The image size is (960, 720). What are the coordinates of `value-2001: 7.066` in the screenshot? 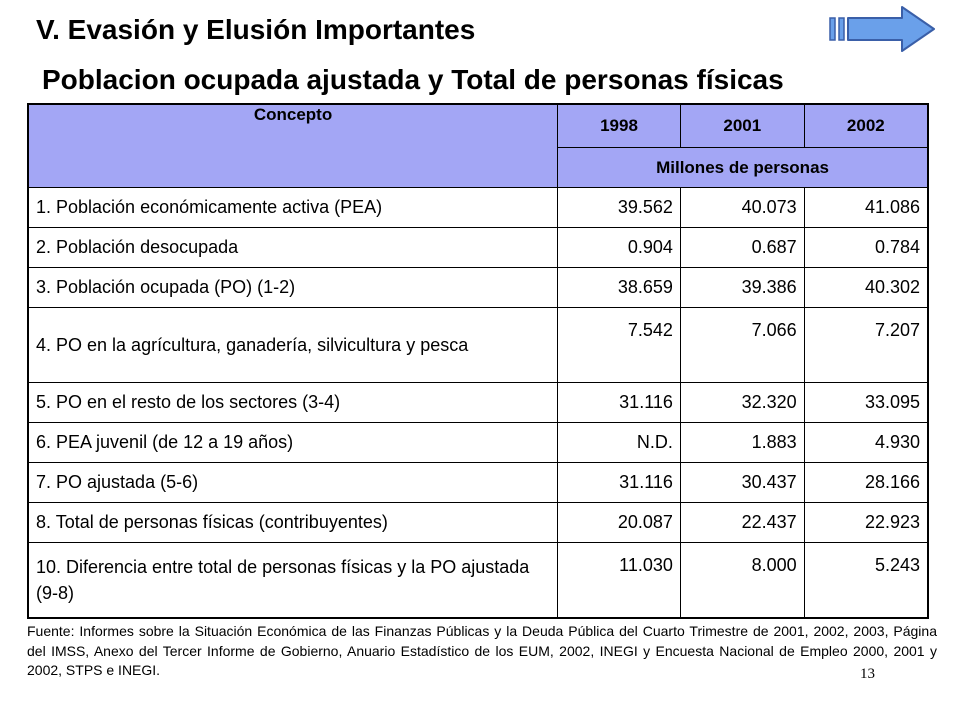 It's located at (742, 345).